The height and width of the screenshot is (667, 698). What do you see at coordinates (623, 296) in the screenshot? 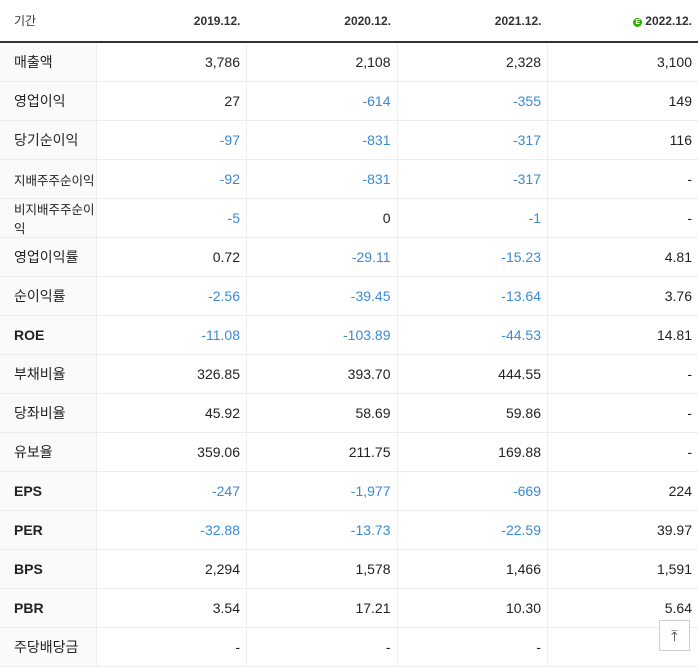
I see `value-cell: 3.76` at bounding box center [623, 296].